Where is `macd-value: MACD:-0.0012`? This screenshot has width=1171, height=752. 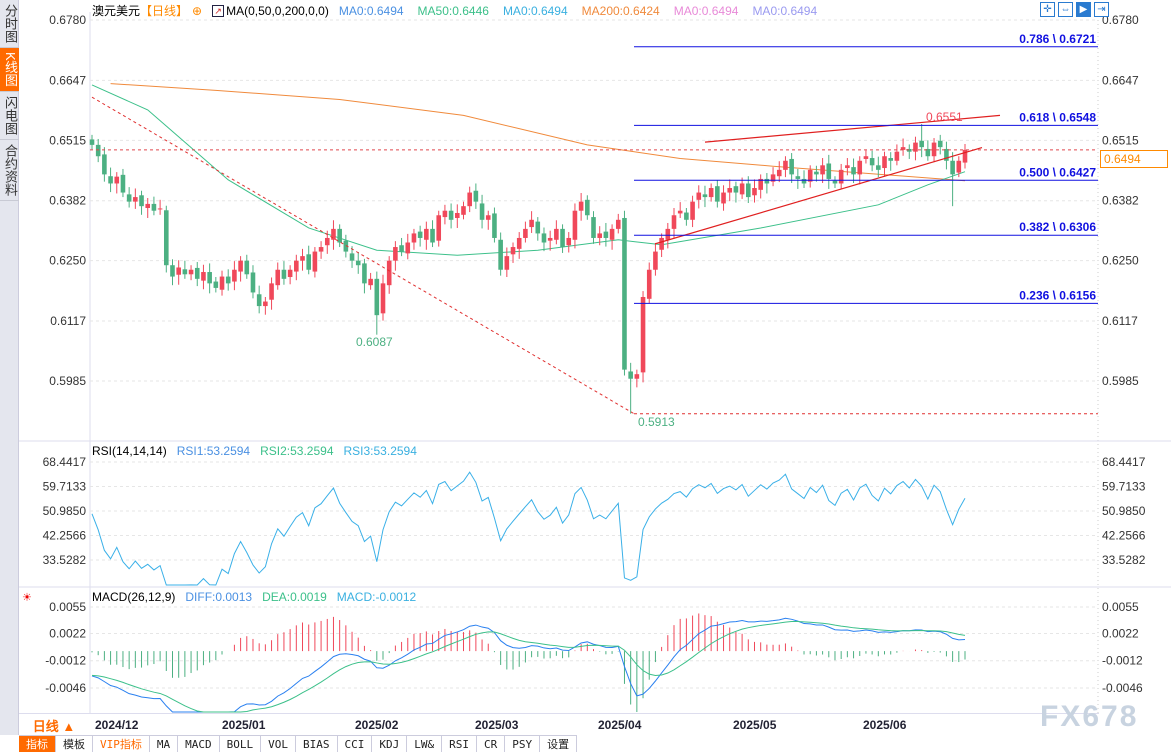 macd-value: MACD:-0.0012 is located at coordinates (376, 597).